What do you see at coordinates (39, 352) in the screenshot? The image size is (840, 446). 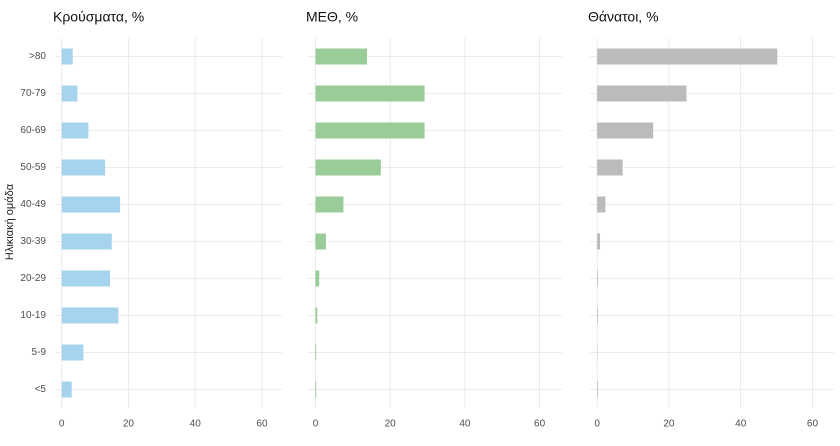 I see `y-tick-label: 5-9` at bounding box center [39, 352].